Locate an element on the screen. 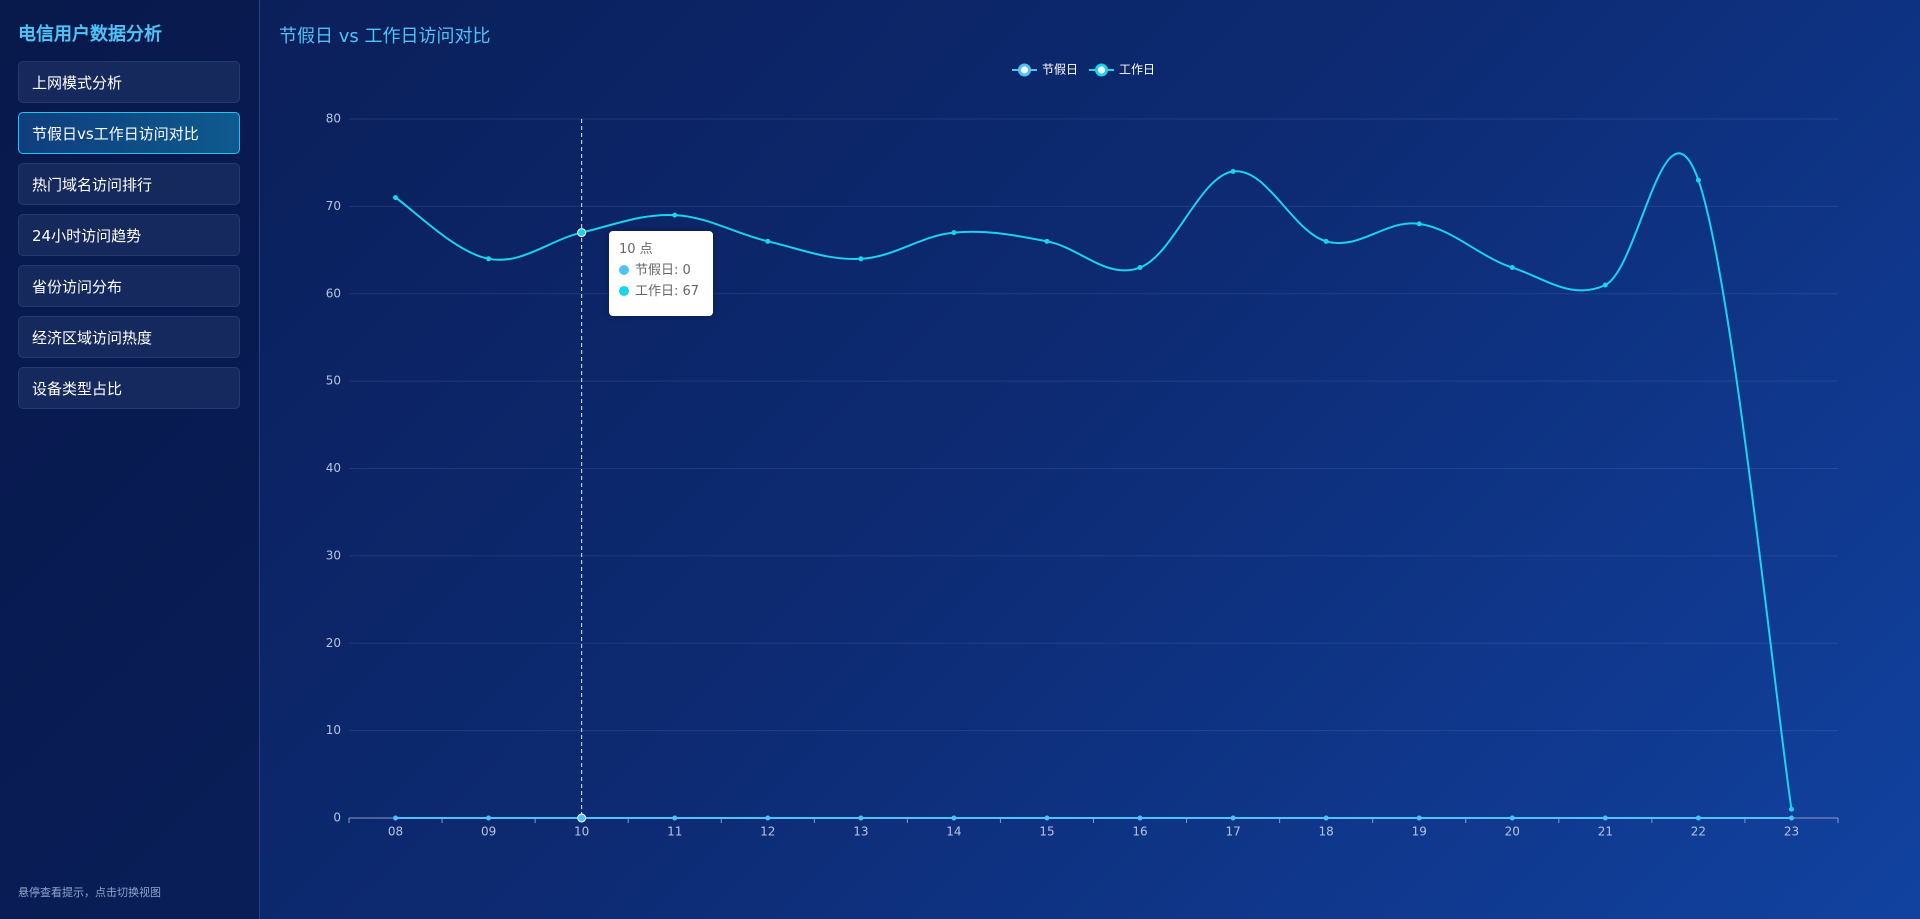 This screenshot has width=1920, height=919. menu-item: 24小时访问趋势 is located at coordinates (129, 235).